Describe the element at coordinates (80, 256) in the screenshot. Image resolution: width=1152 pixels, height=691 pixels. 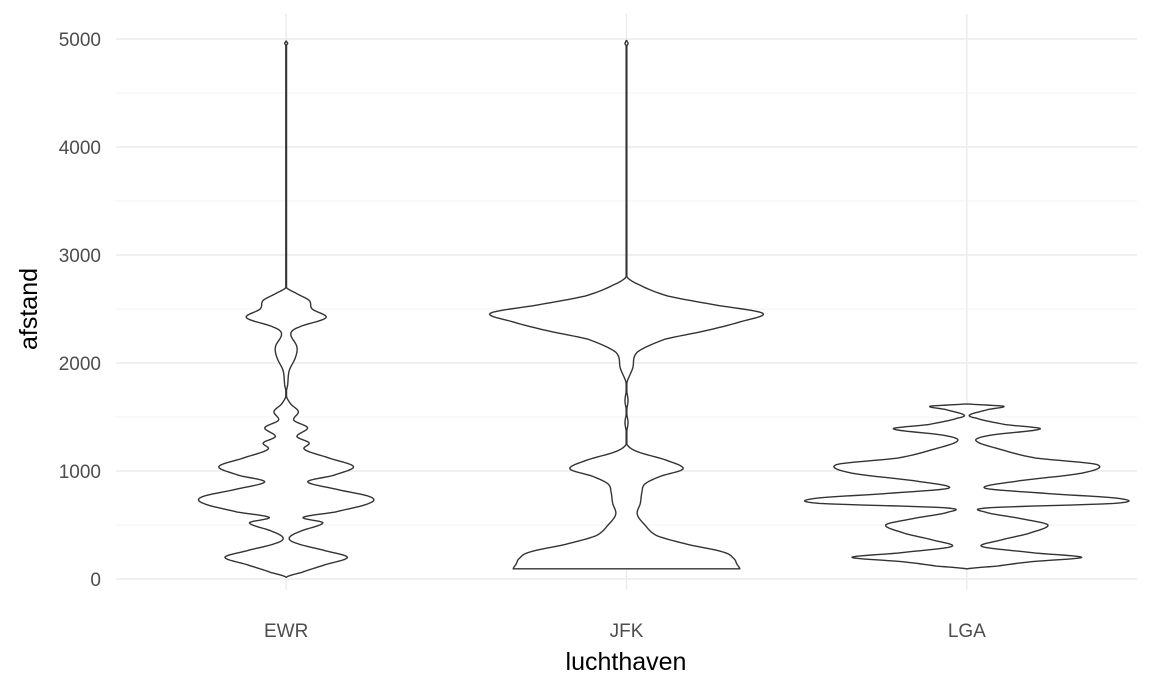
I see `y-tick-label: 3000` at that location.